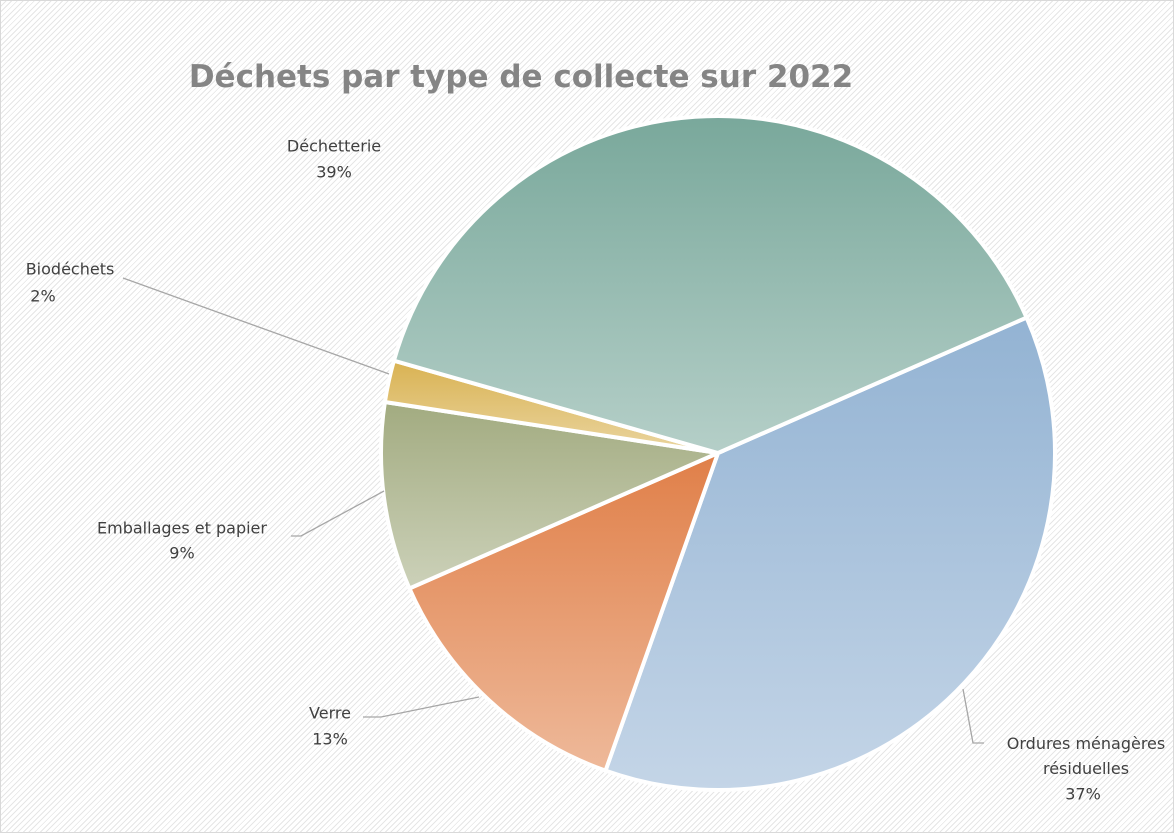 Image resolution: width=1174 pixels, height=833 pixels. Describe the element at coordinates (182, 528) in the screenshot. I see `slice-label: Emballages et papier` at that location.